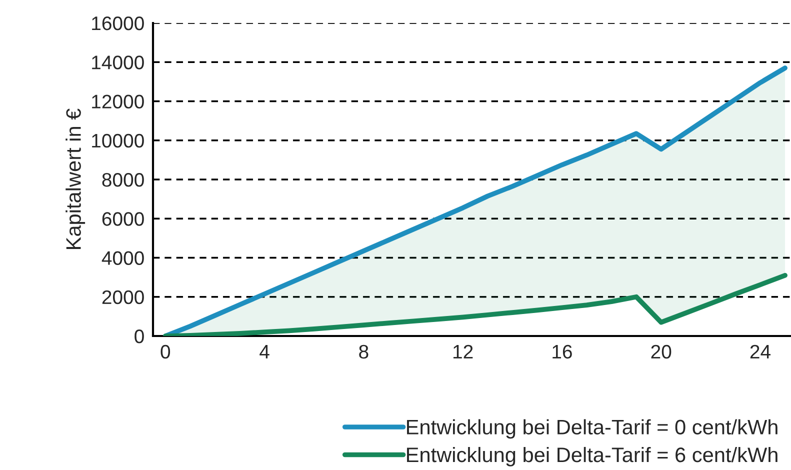 The image size is (791, 470). I want to click on legend-label: Entwicklung bei Delta-Tarif = 6 cent/kWh, so click(592, 456).